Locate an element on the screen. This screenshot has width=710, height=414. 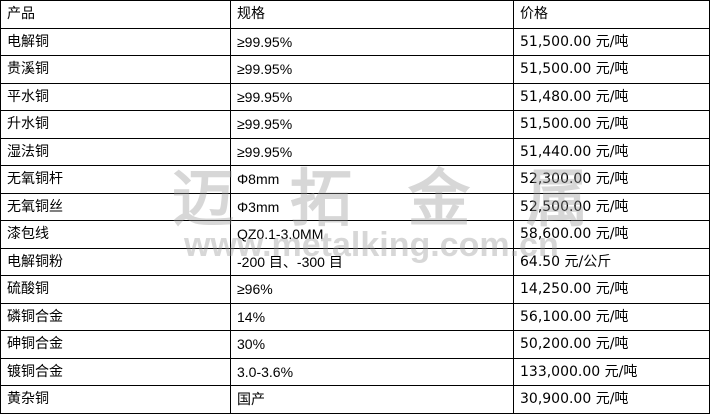
price-cell: 50,200.00 元/吨 is located at coordinates (611, 344).